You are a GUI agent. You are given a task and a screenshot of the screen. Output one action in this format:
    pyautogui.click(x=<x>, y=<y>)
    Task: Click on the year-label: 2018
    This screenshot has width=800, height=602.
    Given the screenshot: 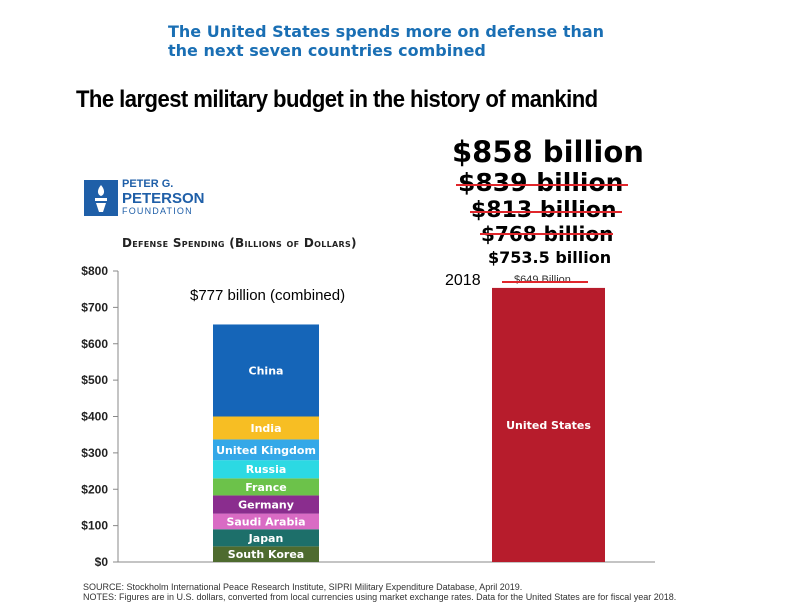 What is the action you would take?
    pyautogui.click(x=463, y=280)
    